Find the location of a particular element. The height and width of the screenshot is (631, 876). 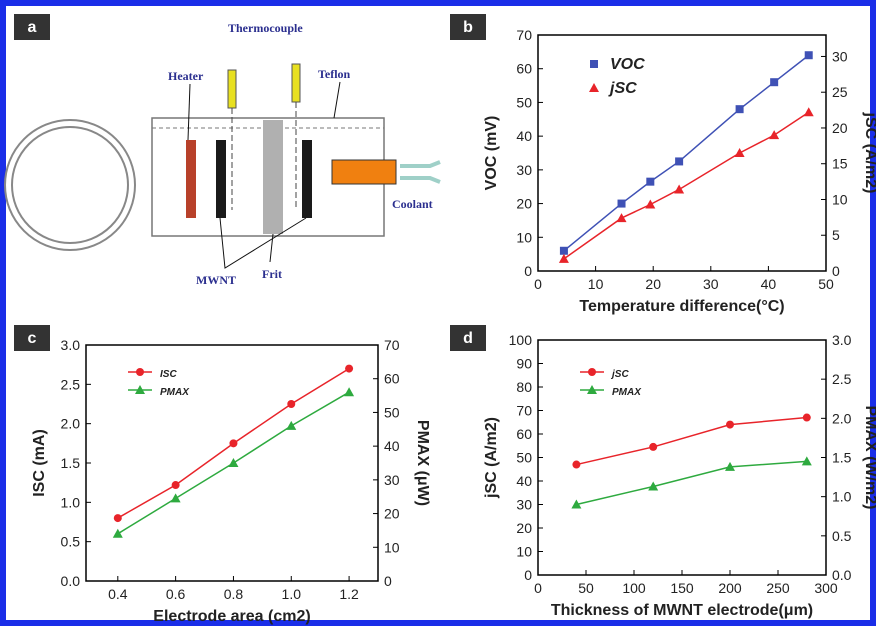

x-tick-label: 0.8 is located at coordinates (234, 594).